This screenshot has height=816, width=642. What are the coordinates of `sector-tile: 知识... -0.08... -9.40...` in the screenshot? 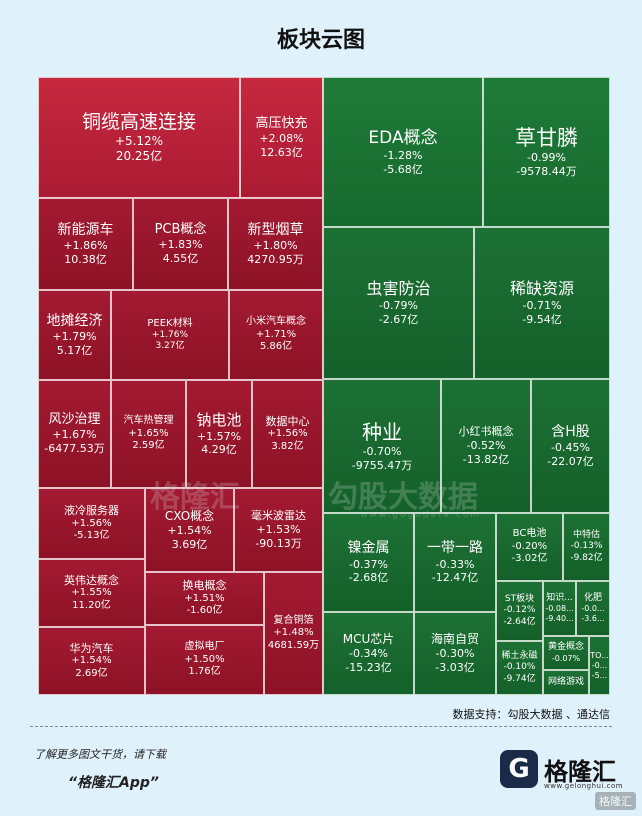 It's located at (559, 608).